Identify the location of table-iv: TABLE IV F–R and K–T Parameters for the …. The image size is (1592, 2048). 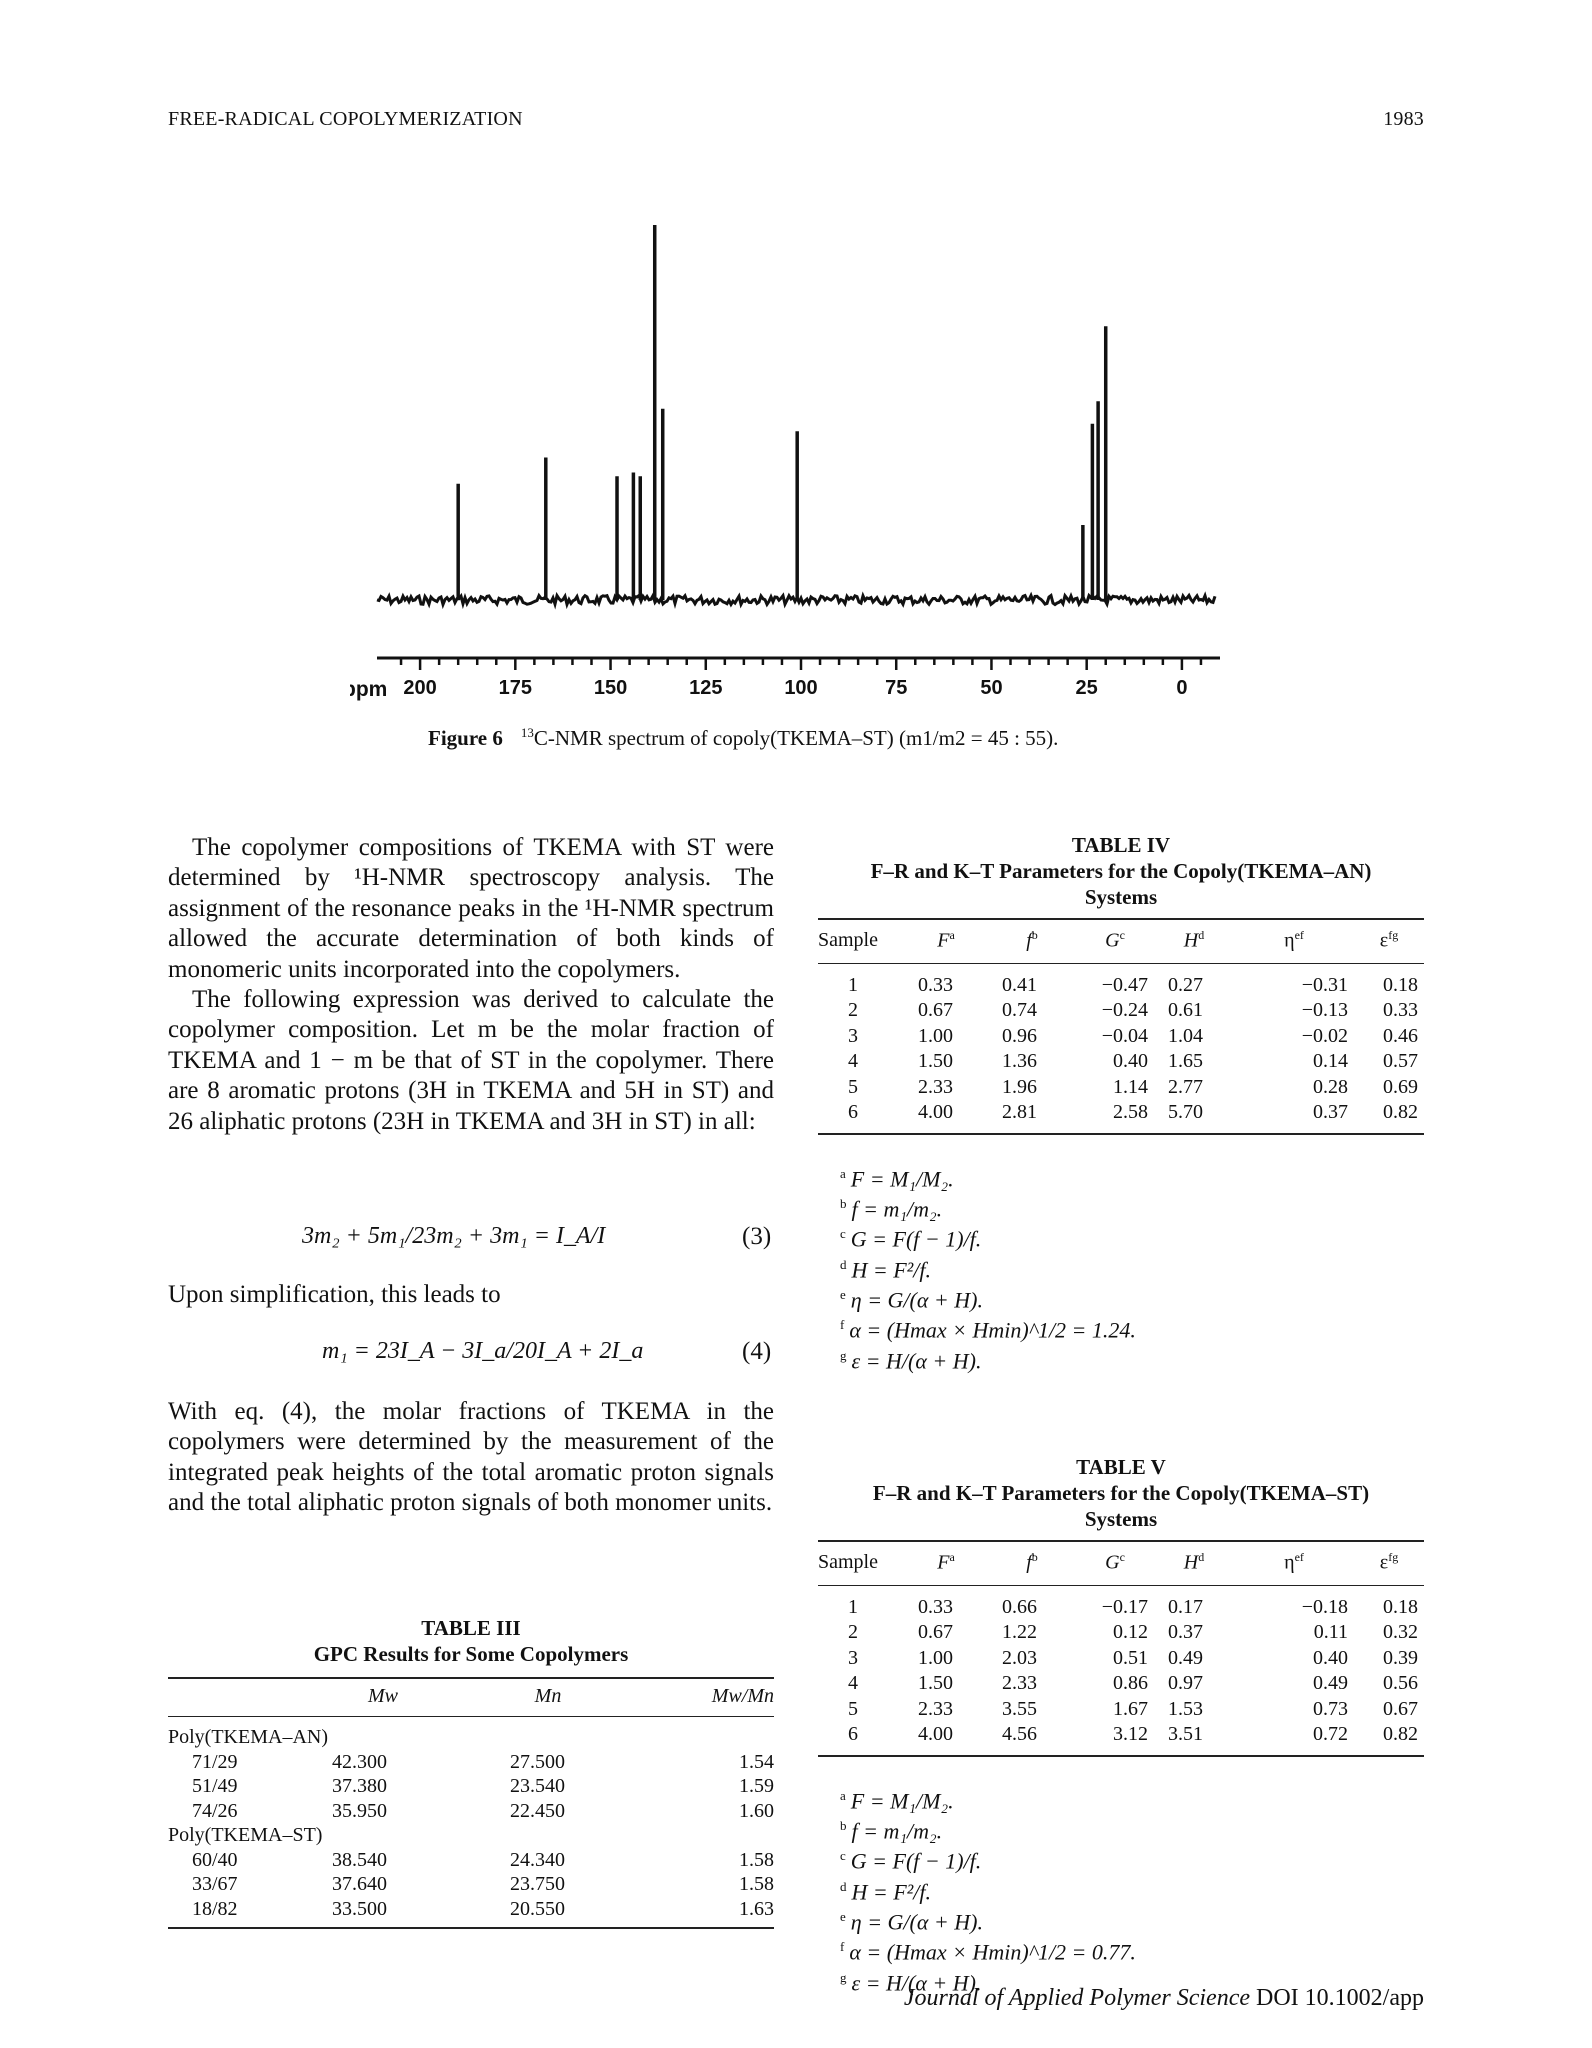
(1121, 1102).